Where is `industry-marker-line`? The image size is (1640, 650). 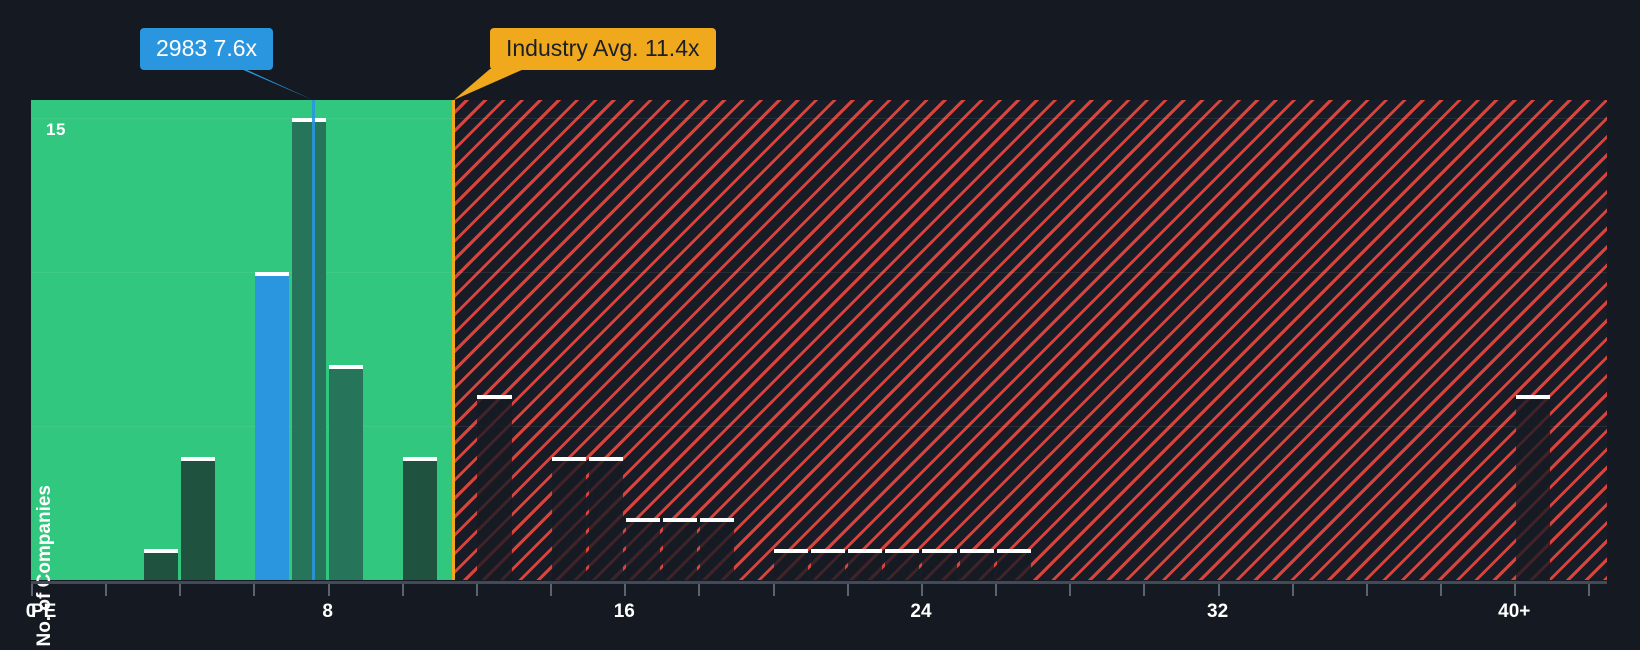
industry-marker-line is located at coordinates (454, 340).